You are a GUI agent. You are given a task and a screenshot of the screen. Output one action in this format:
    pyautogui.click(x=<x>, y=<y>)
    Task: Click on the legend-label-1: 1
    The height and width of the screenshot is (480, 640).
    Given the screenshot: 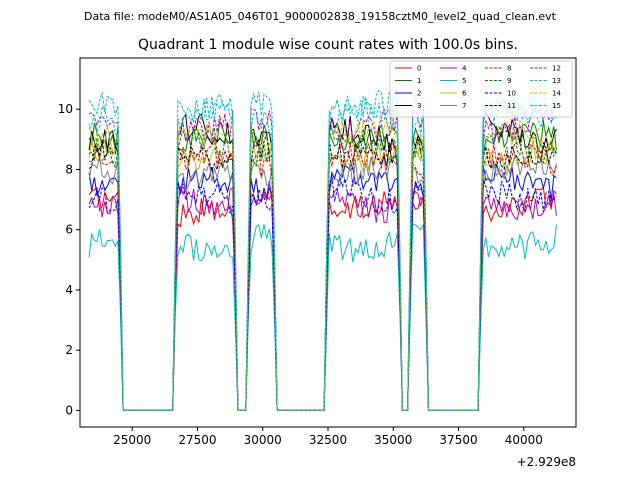 What is the action you would take?
    pyautogui.click(x=419, y=81)
    